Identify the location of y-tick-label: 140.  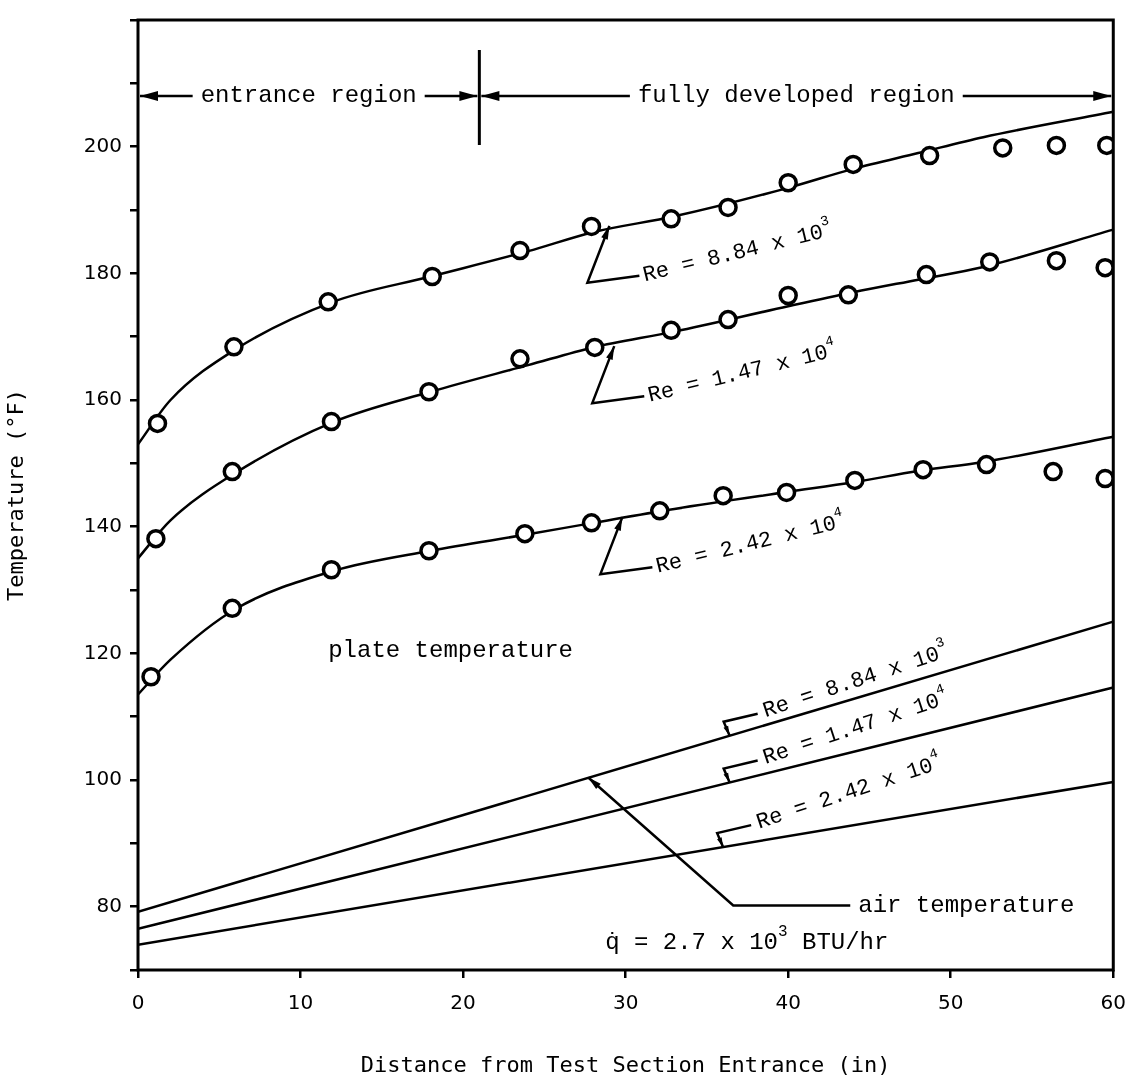
(102, 524).